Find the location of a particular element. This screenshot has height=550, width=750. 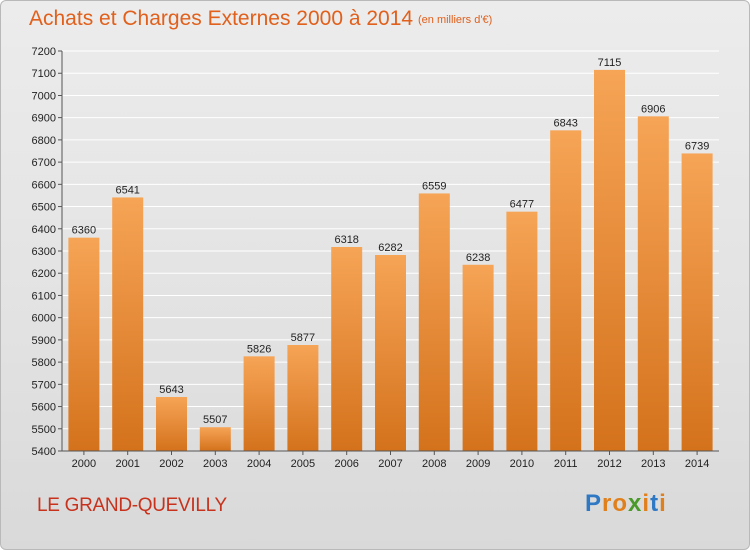

bar-value-label: 5826 is located at coordinates (259, 349).